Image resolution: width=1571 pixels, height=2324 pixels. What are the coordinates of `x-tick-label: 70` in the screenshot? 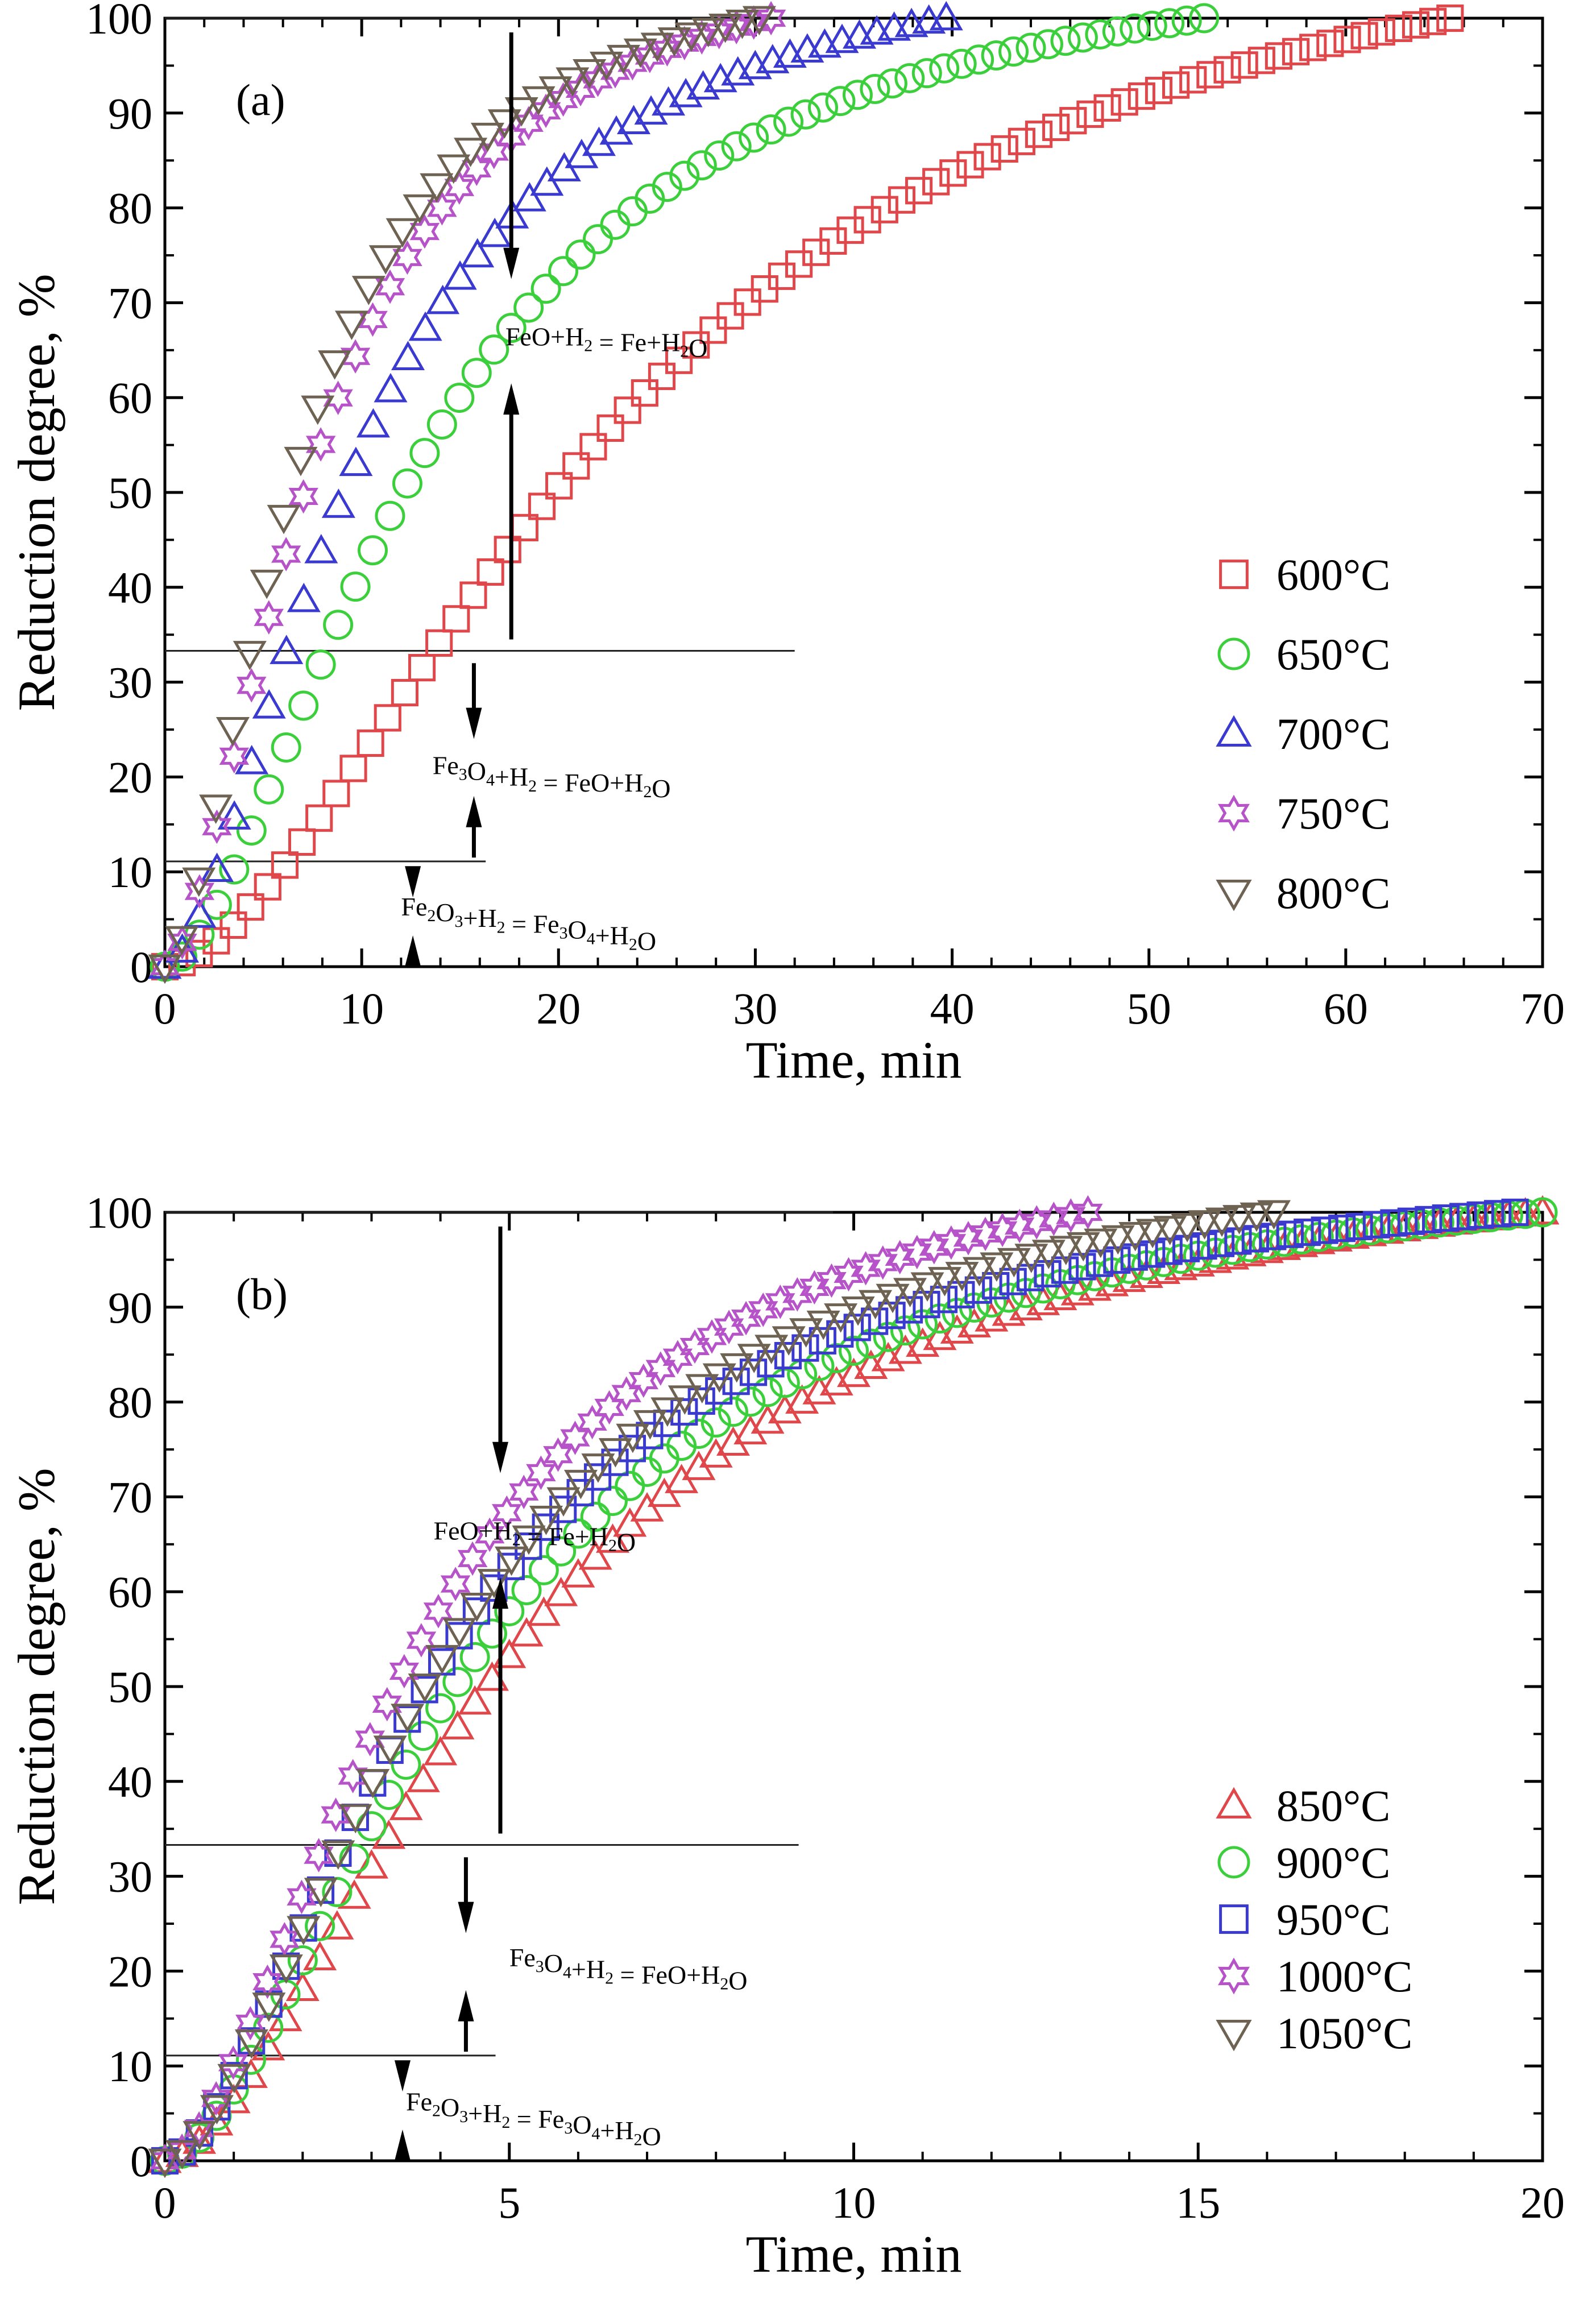 It's located at (1543, 1008).